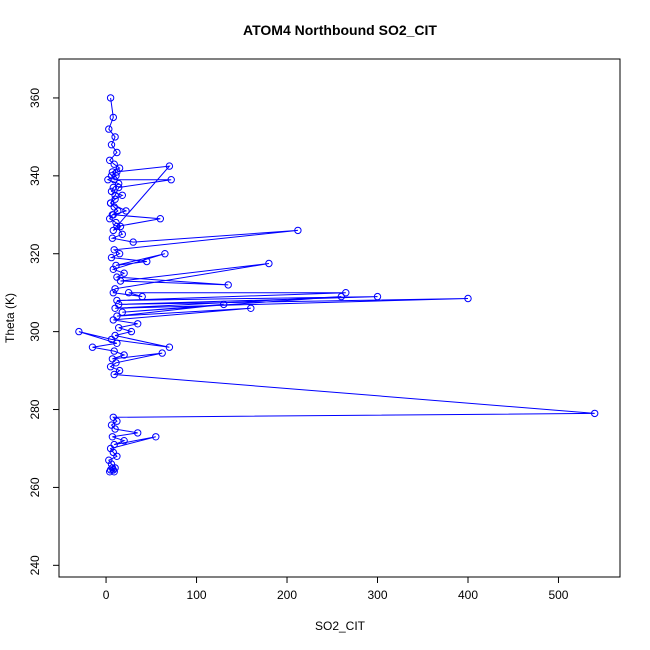  What do you see at coordinates (106, 595) in the screenshot?
I see `x-tick-label: 0` at bounding box center [106, 595].